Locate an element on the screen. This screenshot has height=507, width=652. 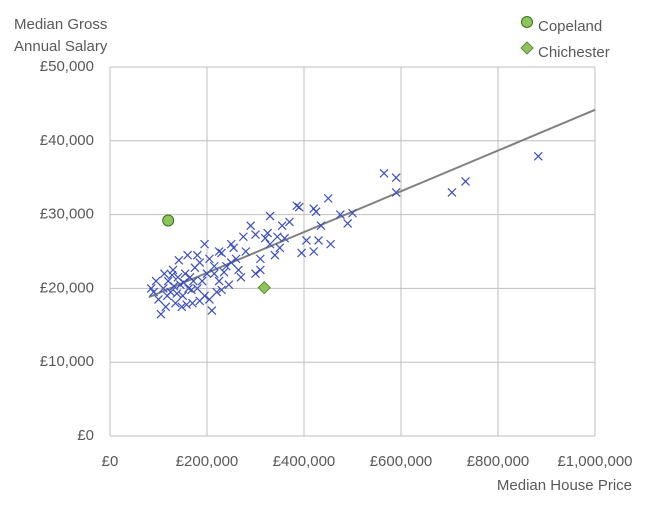
x-tick-label: £200,000 is located at coordinates (207, 461).